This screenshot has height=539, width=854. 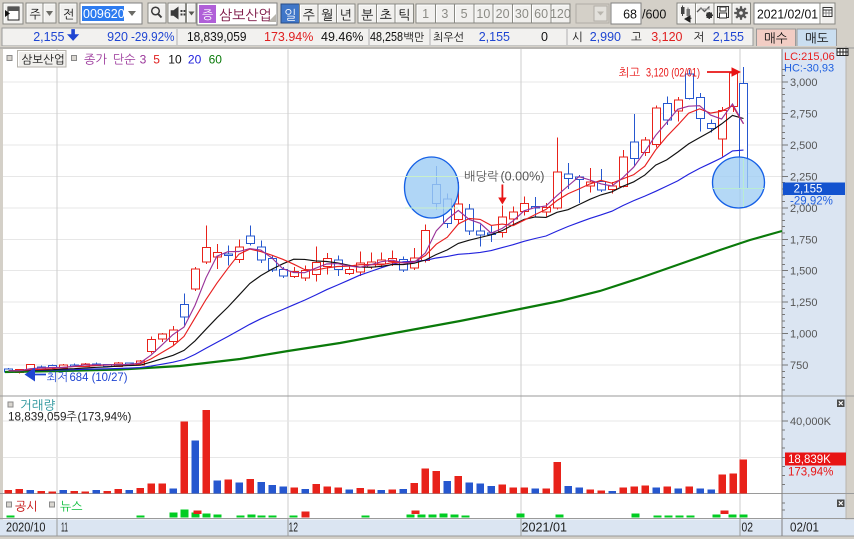 What do you see at coordinates (544, 37) in the screenshot?
I see `svg-text: 0` at bounding box center [544, 37].